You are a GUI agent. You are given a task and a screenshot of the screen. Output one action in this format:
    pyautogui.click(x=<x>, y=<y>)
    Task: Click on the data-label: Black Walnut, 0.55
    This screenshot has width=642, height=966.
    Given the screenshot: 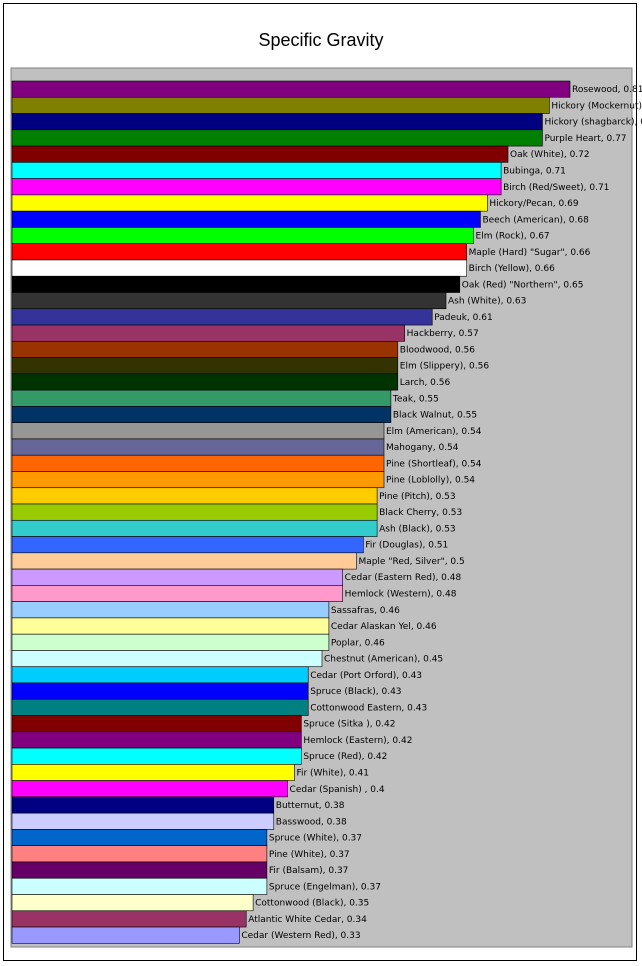 What is the action you would take?
    pyautogui.click(x=435, y=416)
    